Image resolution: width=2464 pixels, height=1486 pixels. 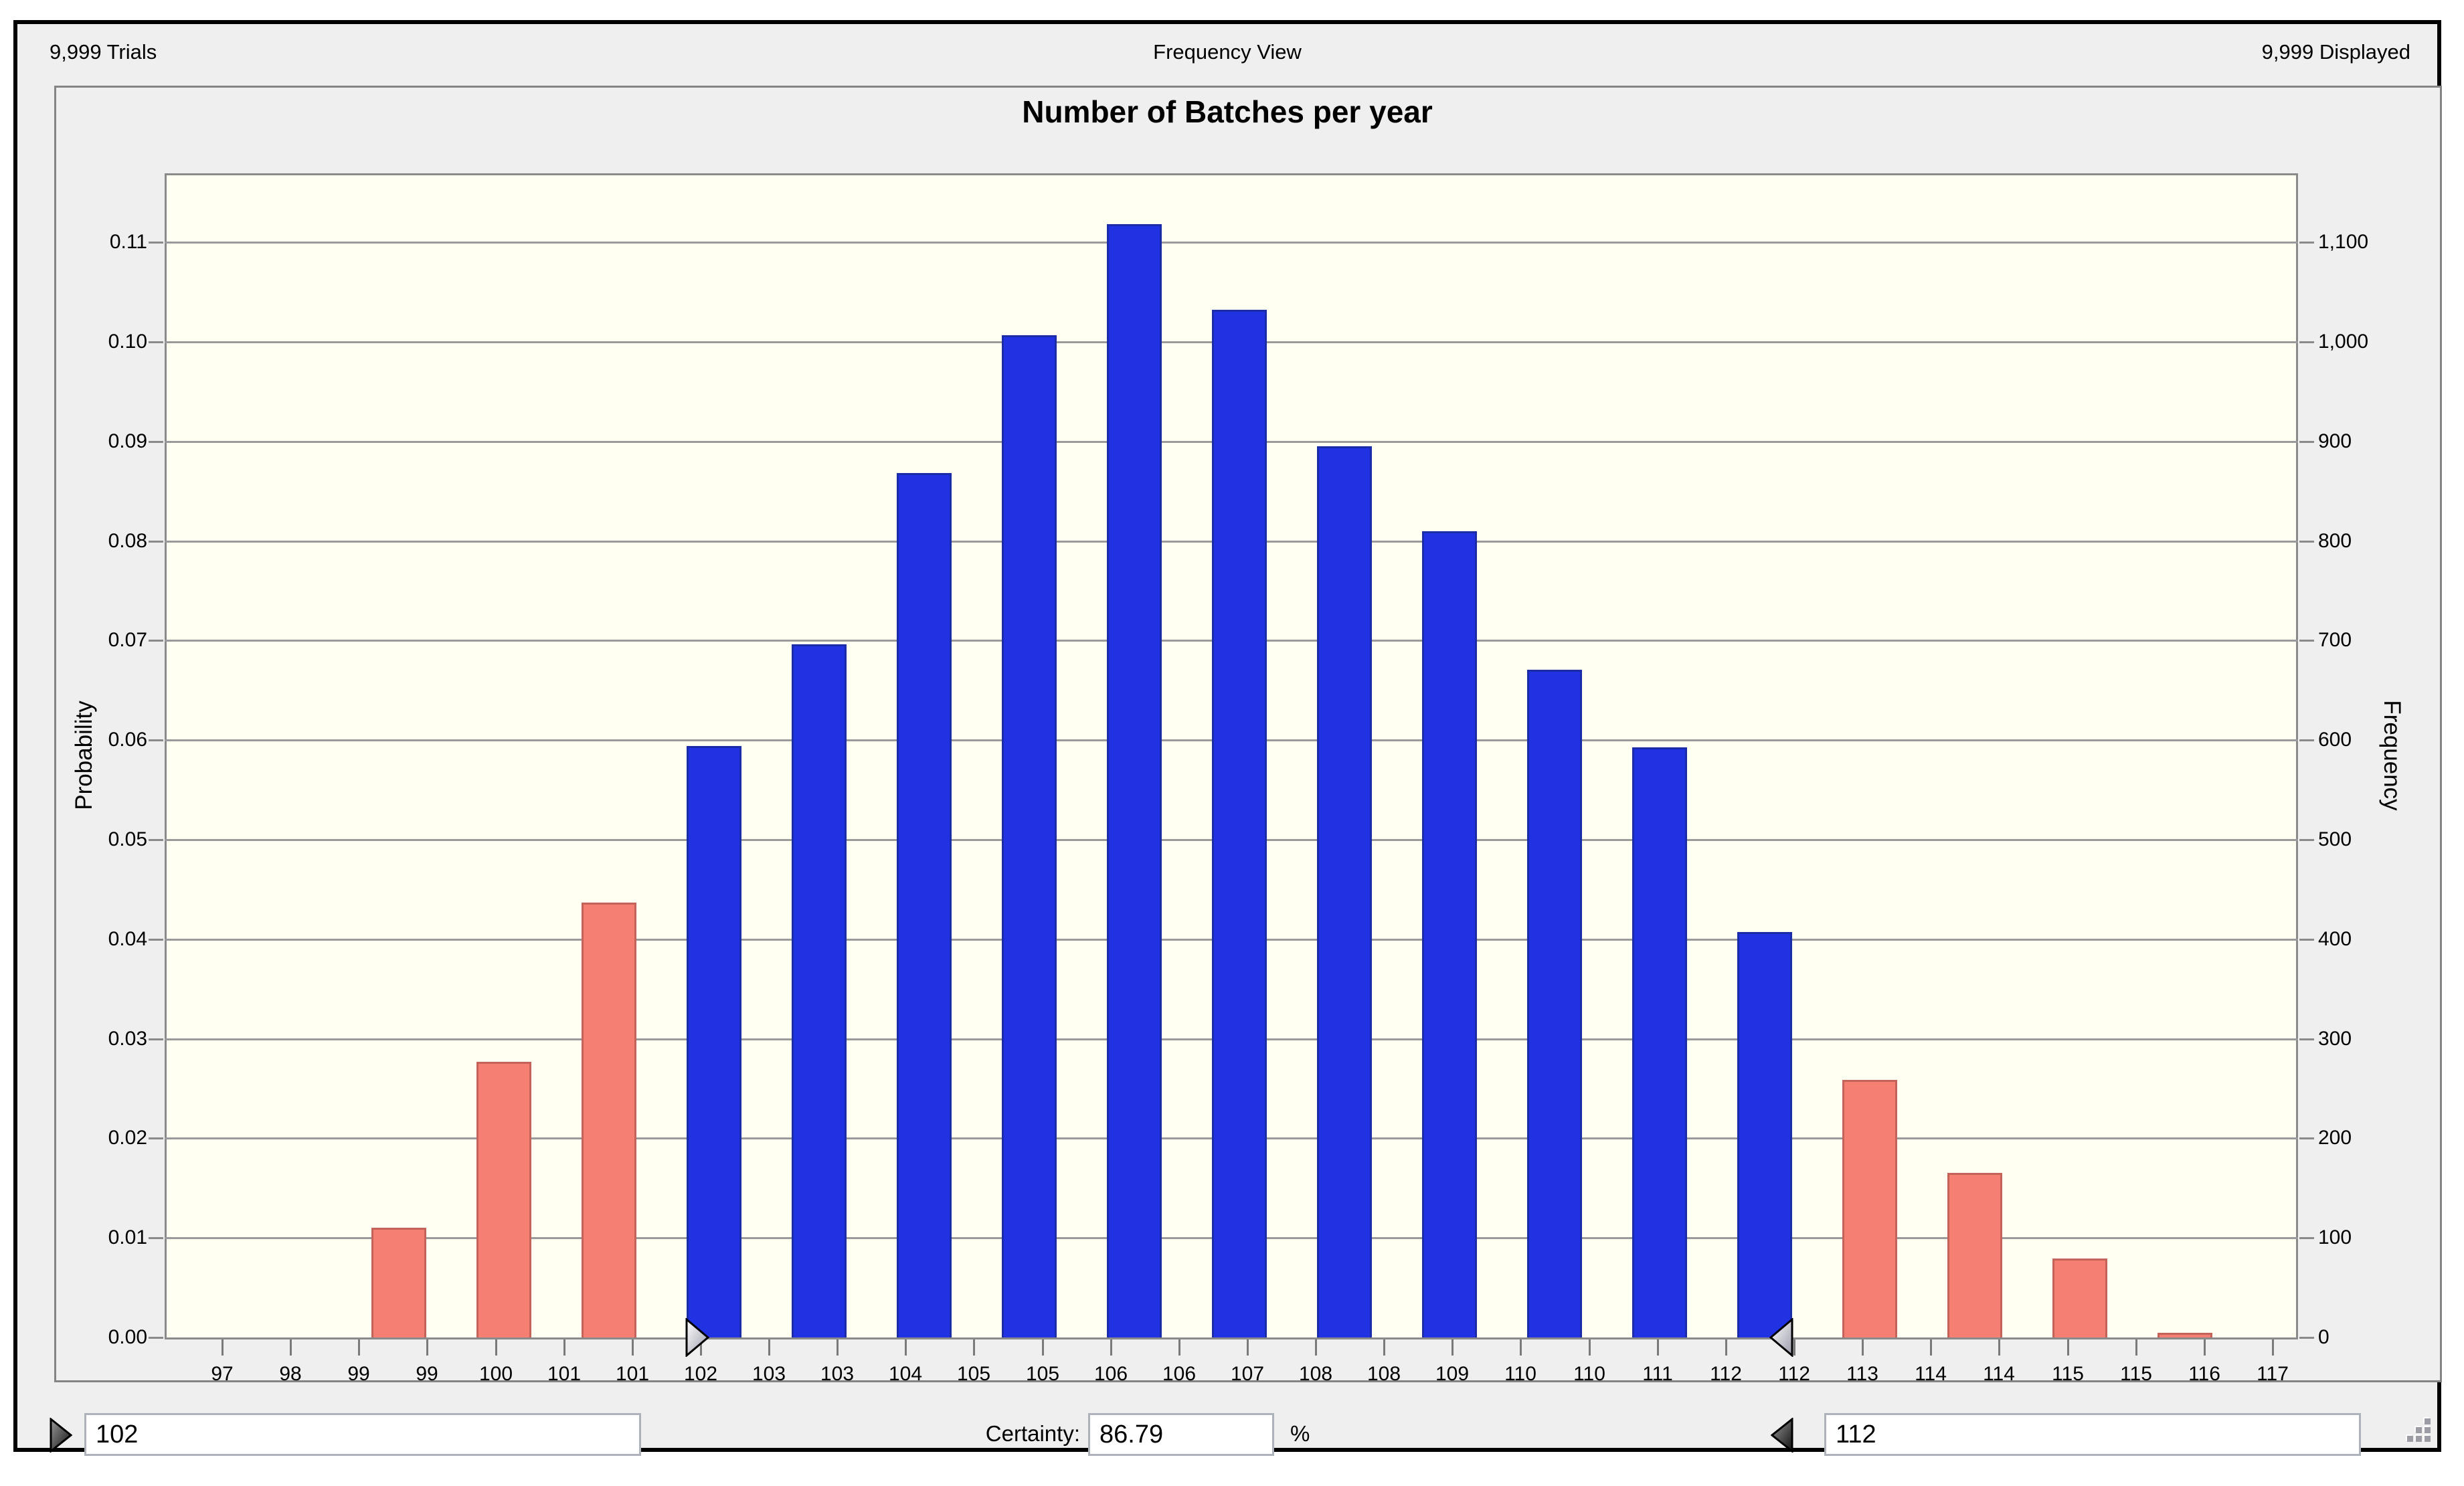 I want to click on y-axis-title-probability: Probability, so click(x=84, y=755).